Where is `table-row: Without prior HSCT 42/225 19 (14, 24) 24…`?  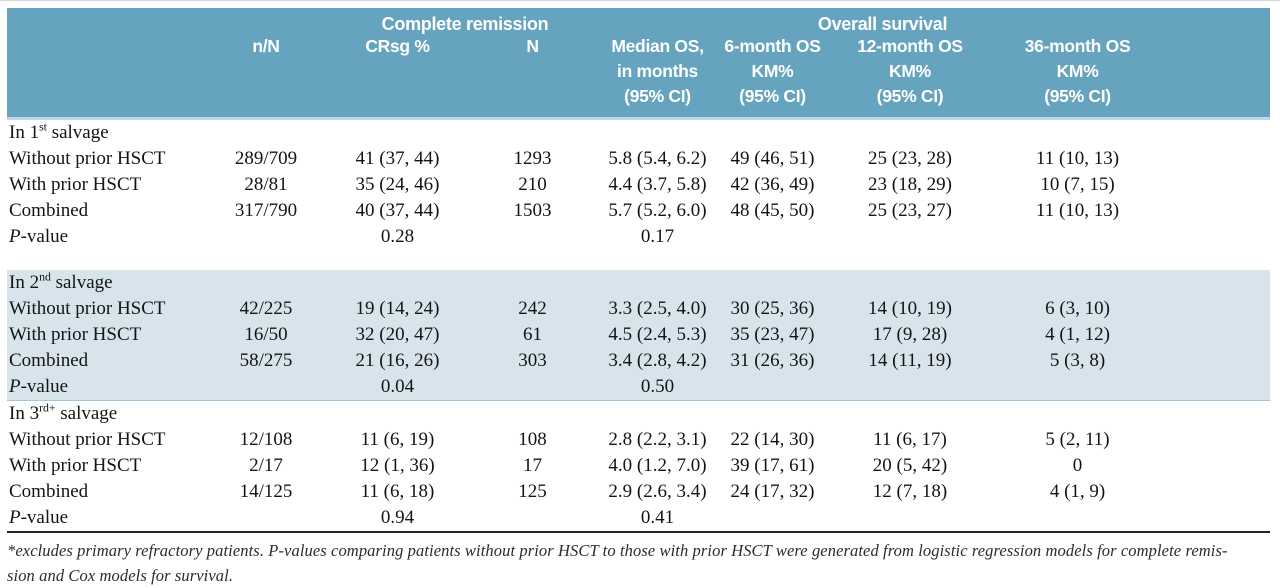 table-row: Without prior HSCT 42/225 19 (14, 24) 24… is located at coordinates (639, 308).